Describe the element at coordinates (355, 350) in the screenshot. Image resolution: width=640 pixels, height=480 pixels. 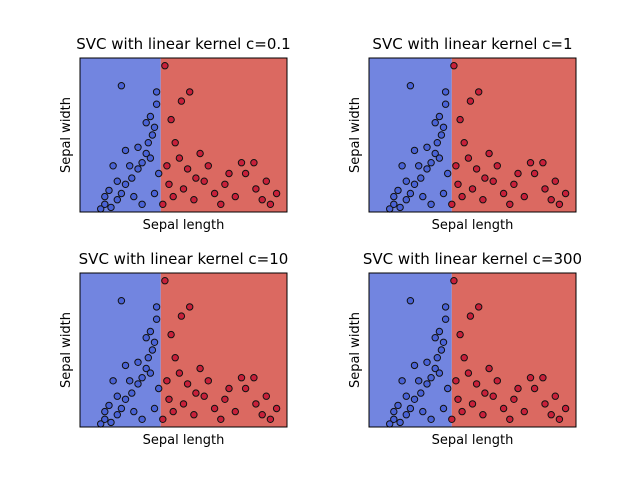
I see `y-axis-label: Sepal width` at that location.